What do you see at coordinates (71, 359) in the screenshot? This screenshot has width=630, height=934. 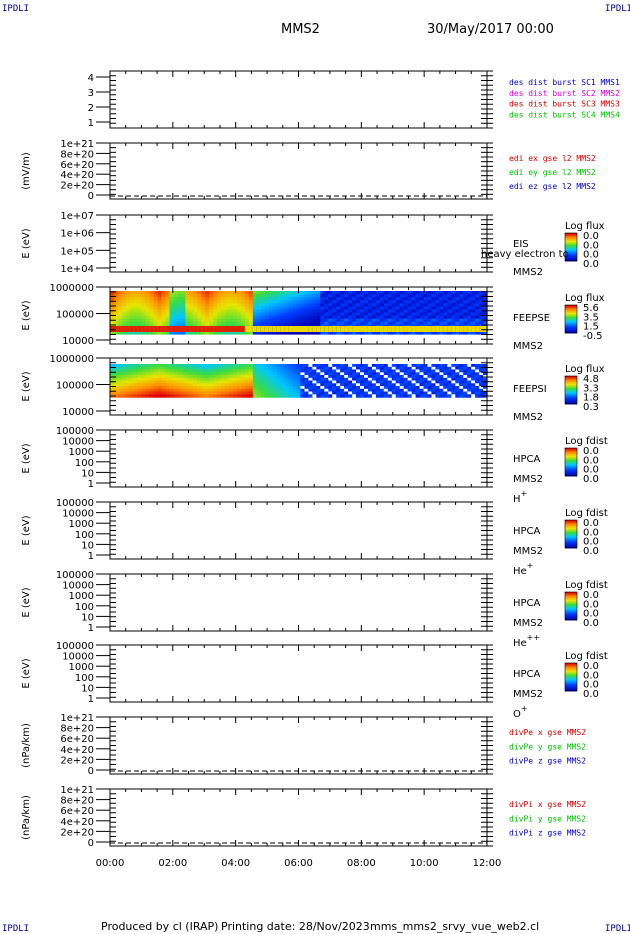 I see `ytick-feepsi-0: 1000000` at bounding box center [71, 359].